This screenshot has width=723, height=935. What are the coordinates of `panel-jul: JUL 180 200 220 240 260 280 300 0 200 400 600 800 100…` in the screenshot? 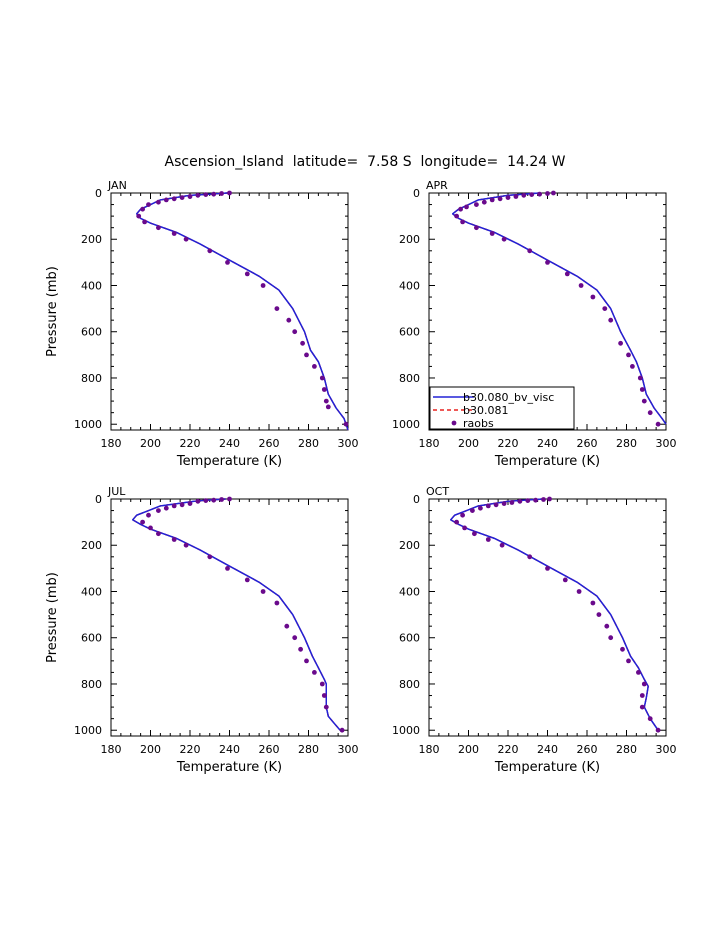 It's located at (202, 630).